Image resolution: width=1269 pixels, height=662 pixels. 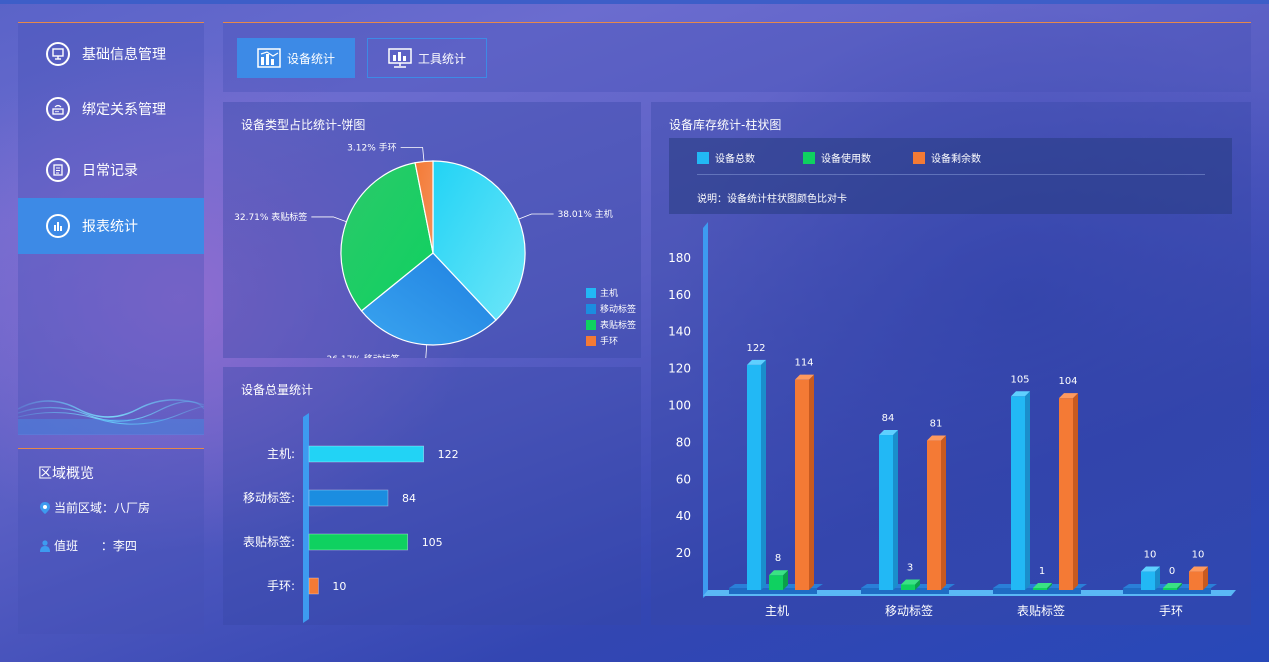 What do you see at coordinates (679, 406) in the screenshot?
I see `vbar-y-tick-label: 100` at bounding box center [679, 406].